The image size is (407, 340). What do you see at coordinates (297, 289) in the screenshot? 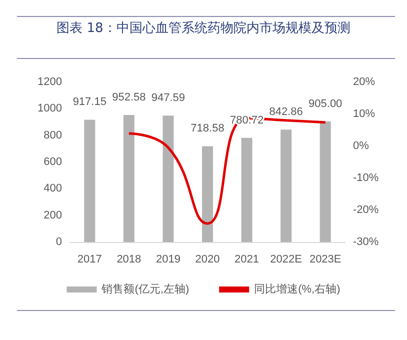
I see `legend-label: 同比增速(%,右轴)` at bounding box center [297, 289].